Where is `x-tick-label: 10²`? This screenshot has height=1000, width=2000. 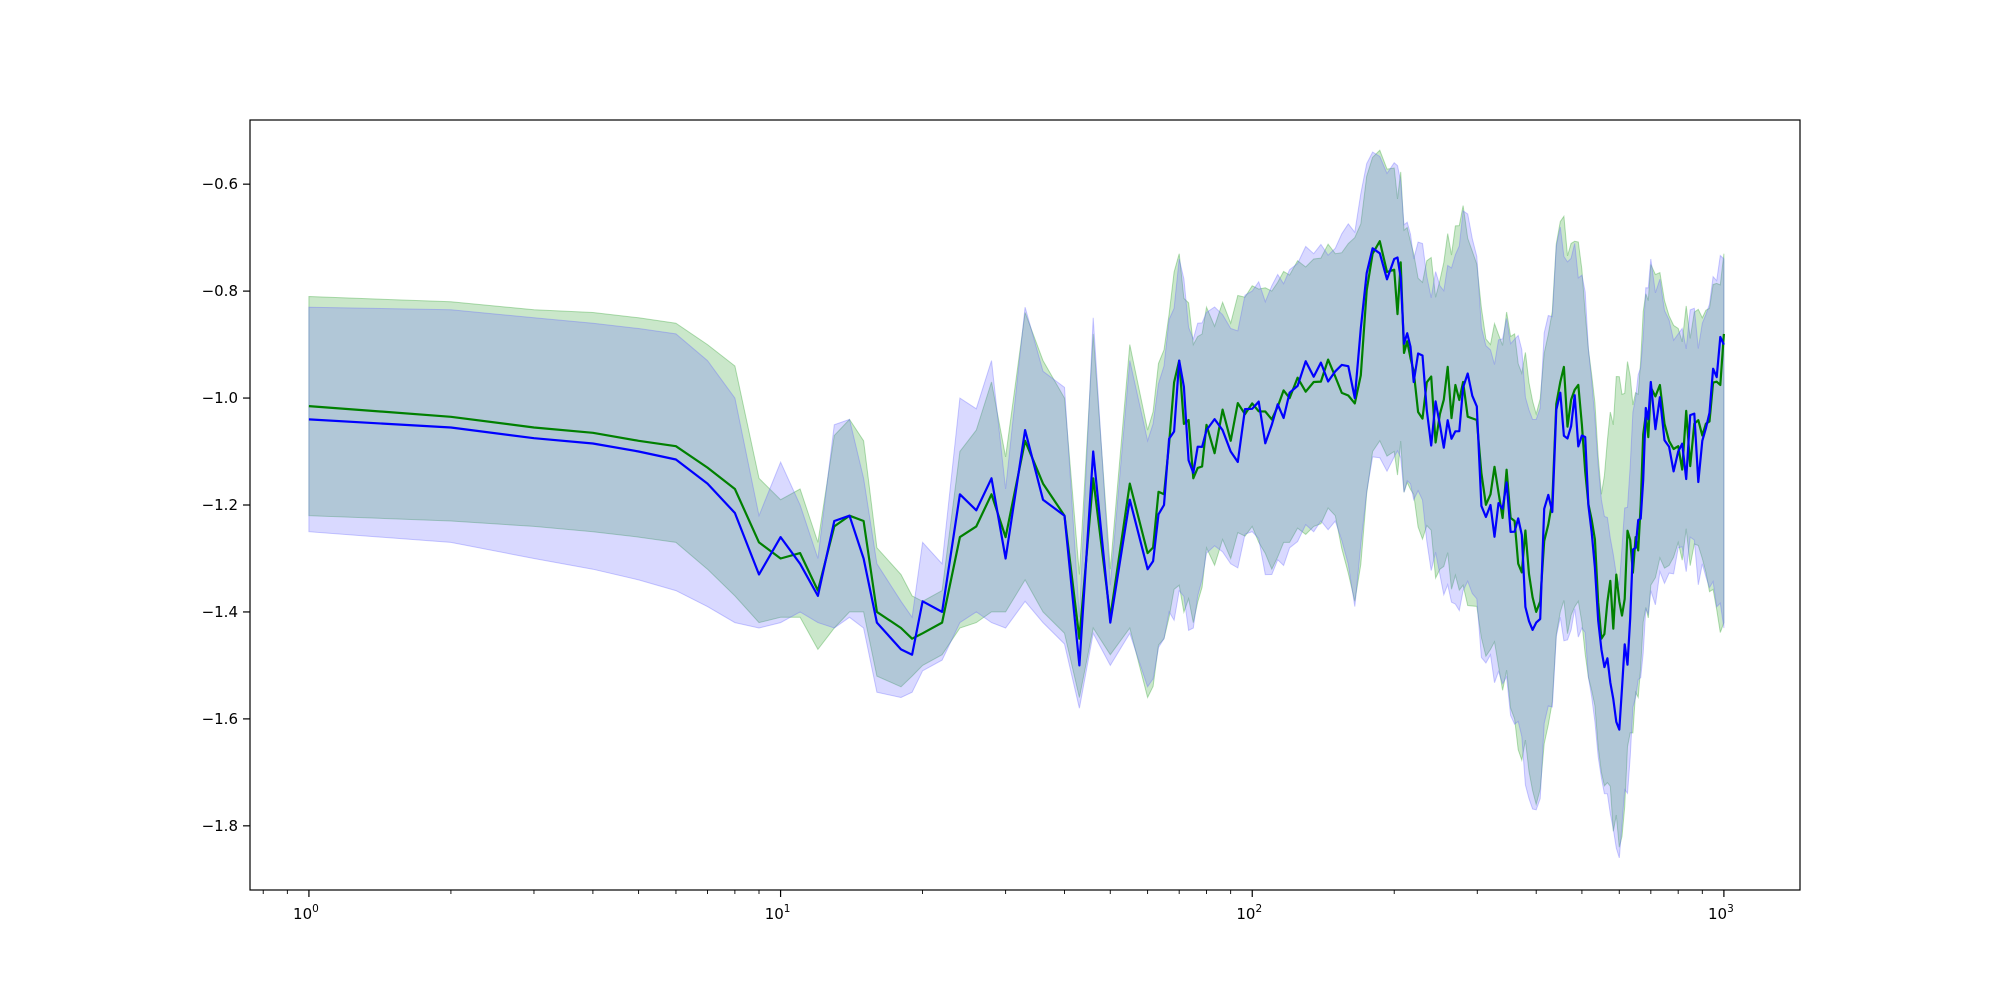 x-tick-label: 10² is located at coordinates (1249, 913).